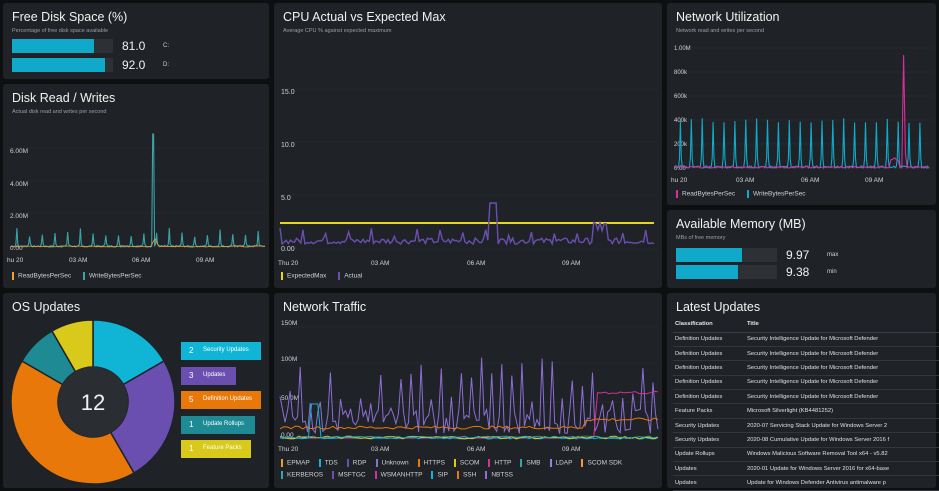 Image resolution: width=939 pixels, height=491 pixels. Describe the element at coordinates (709, 426) in the screenshot. I see `row-classification: Security Updates` at that location.